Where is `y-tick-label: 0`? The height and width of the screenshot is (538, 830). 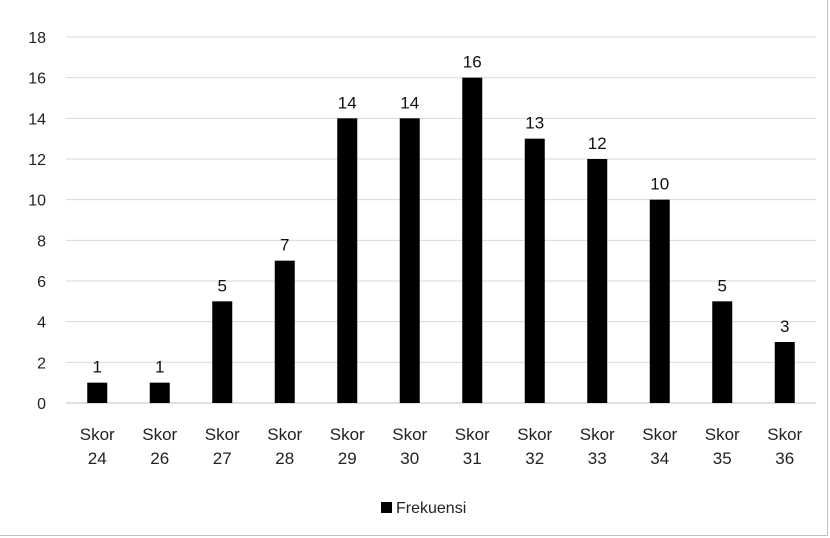 y-tick-label: 0 is located at coordinates (41, 404).